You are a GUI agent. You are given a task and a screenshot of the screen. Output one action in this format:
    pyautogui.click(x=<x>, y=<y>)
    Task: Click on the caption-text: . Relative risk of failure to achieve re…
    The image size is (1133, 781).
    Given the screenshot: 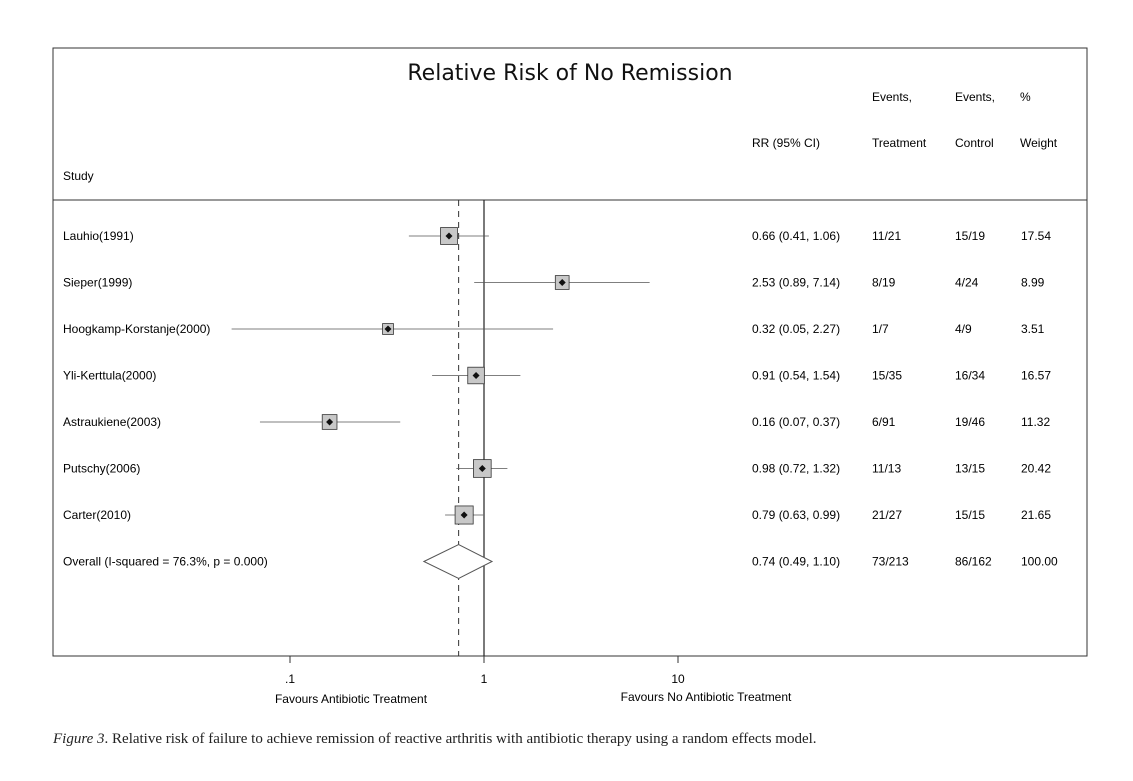 What is the action you would take?
    pyautogui.click(x=460, y=739)
    